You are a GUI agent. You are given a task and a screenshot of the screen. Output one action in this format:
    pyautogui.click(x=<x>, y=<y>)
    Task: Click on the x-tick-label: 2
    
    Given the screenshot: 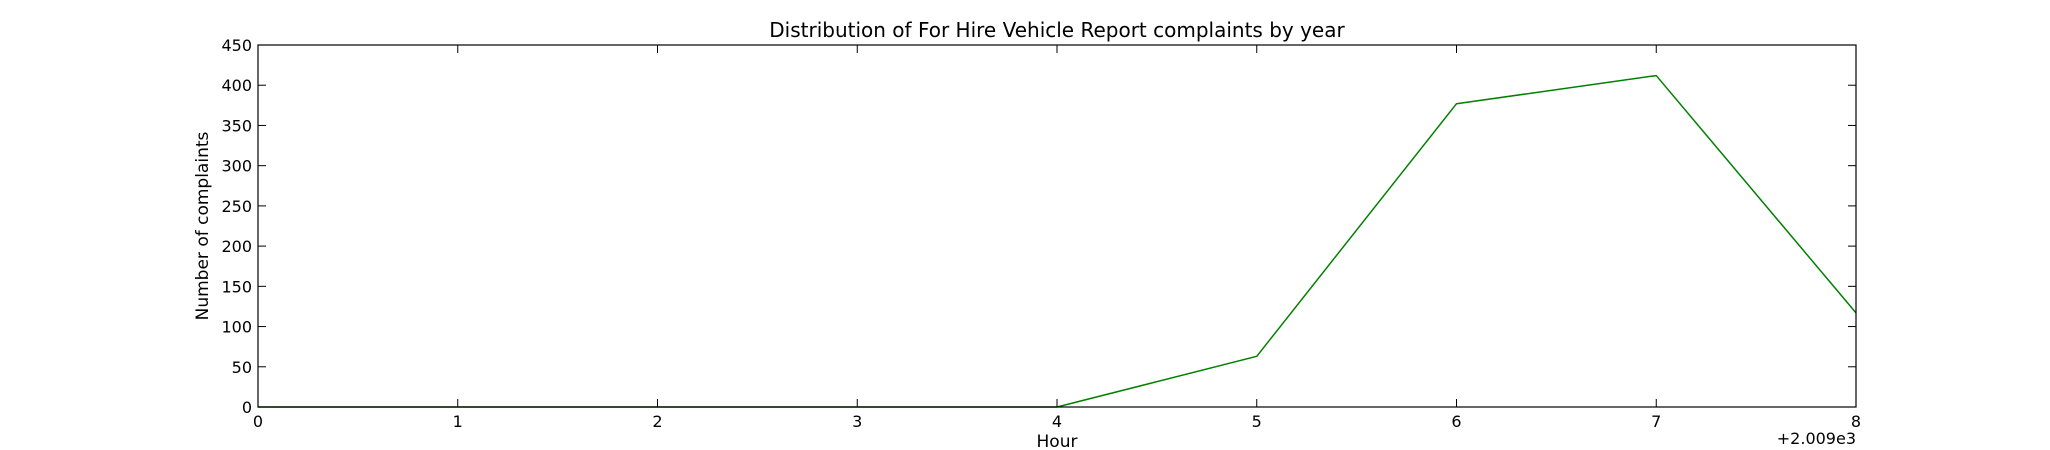 What is the action you would take?
    pyautogui.click(x=657, y=421)
    